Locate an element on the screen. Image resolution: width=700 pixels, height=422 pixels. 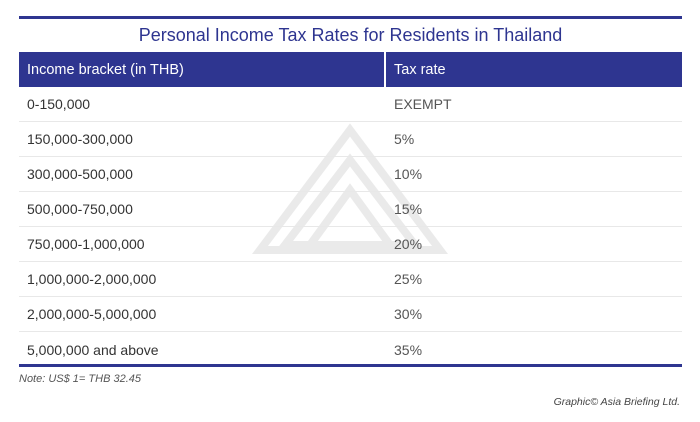
table-header: Income bracket (in THB) Tax rate is located at coordinates (350, 69).